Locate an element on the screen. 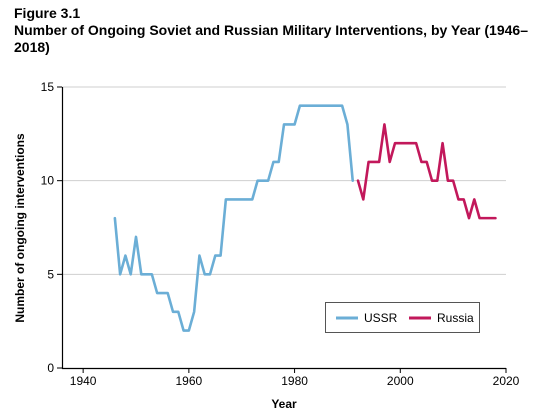 This screenshot has height=420, width=537. y-tick-label: 5 is located at coordinates (50, 274).